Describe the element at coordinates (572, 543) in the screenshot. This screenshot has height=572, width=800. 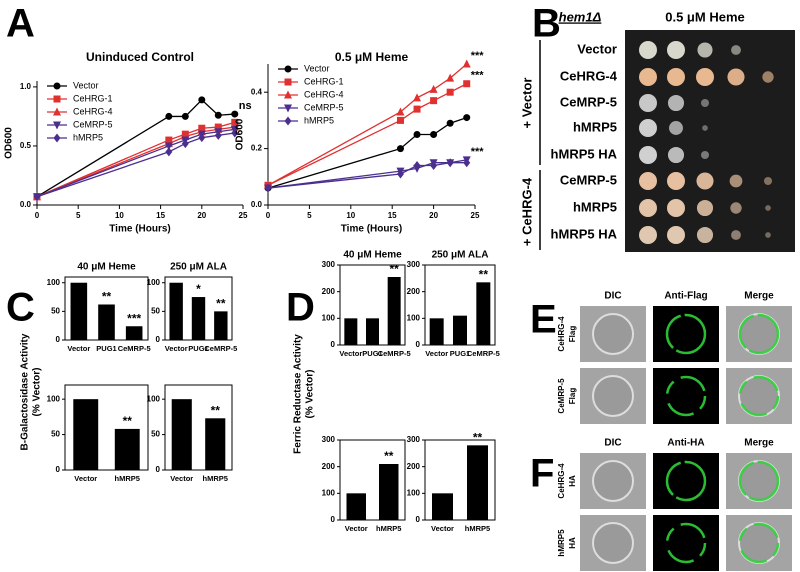
I see `row-label: HA` at that location.